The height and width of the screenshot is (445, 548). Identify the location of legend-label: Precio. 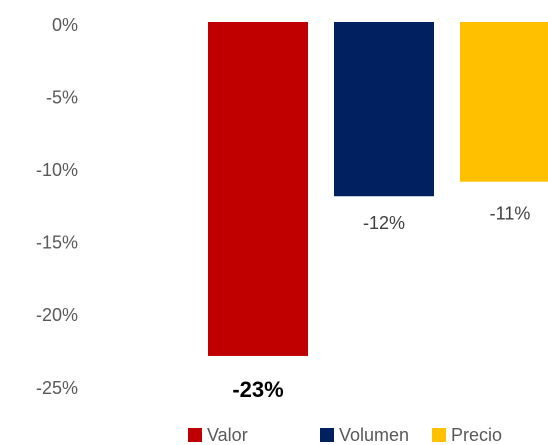
(476, 435).